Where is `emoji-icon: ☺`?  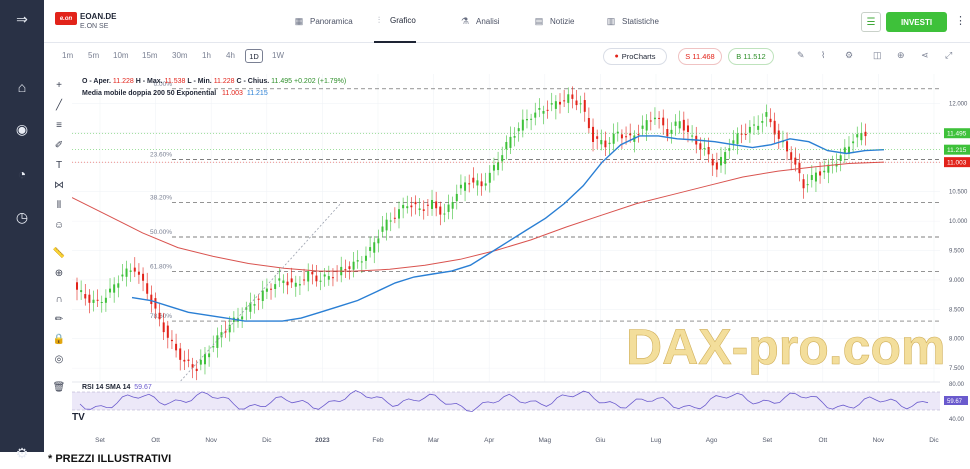
emoji-icon: ☺ is located at coordinates (59, 225).